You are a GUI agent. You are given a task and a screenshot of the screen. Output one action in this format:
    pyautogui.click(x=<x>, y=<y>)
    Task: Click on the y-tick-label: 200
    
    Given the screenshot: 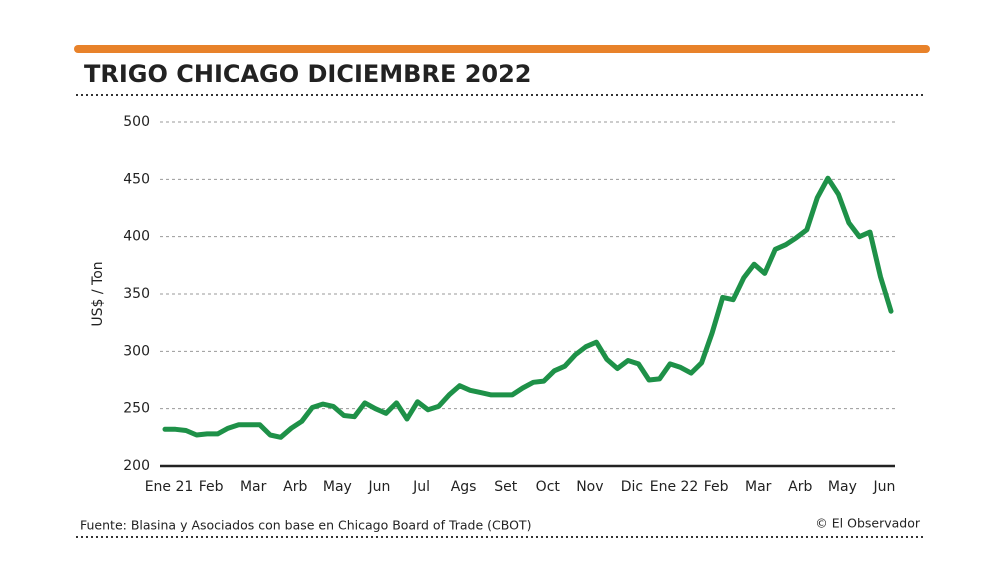 What is the action you would take?
    pyautogui.click(x=136, y=466)
    